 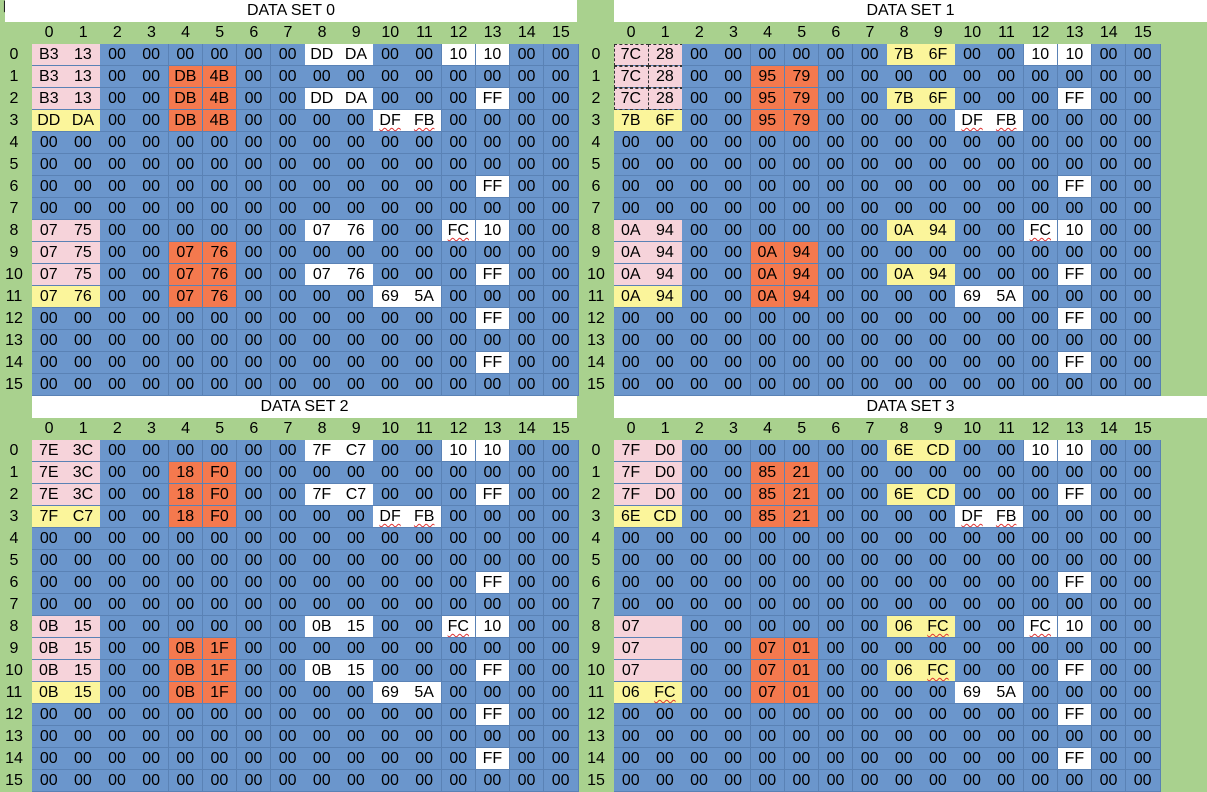 What do you see at coordinates (768, 517) in the screenshot?
I see `hex-cell: 85` at bounding box center [768, 517].